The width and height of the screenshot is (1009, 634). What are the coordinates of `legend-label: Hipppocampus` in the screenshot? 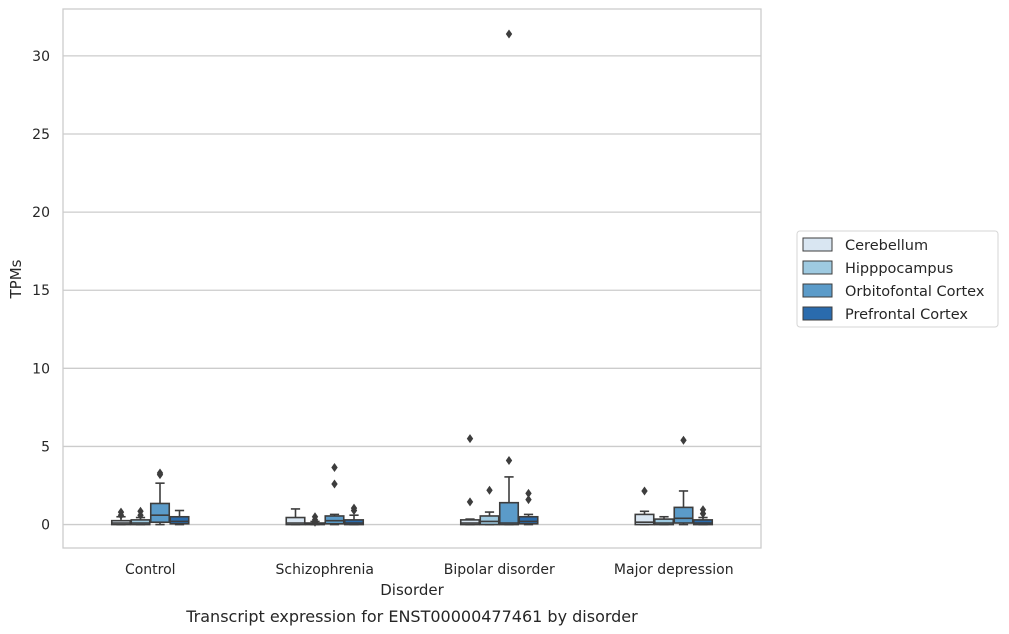 It's located at (899, 269).